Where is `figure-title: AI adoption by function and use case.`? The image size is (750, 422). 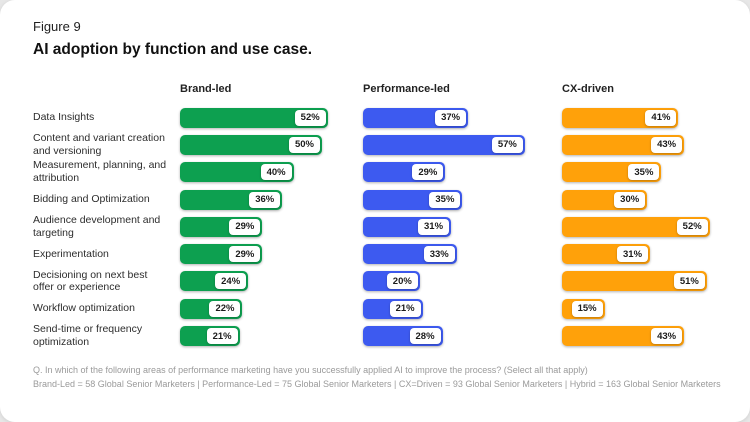
figure-title: AI adoption by function and use case. is located at coordinates (173, 49).